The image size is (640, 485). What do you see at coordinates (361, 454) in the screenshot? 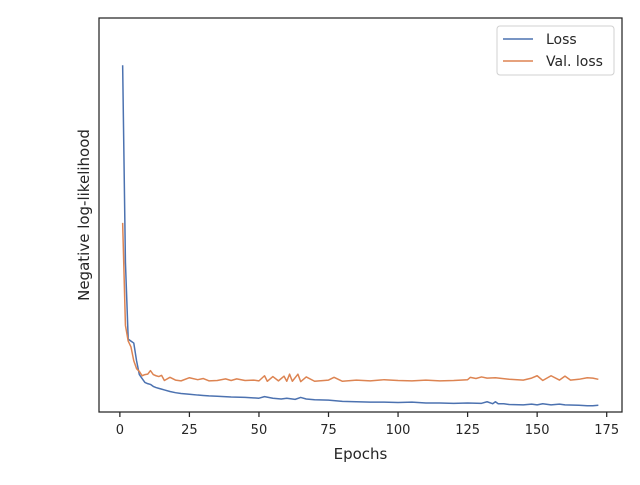
I see `x-axis-label: Epochs` at bounding box center [361, 454].